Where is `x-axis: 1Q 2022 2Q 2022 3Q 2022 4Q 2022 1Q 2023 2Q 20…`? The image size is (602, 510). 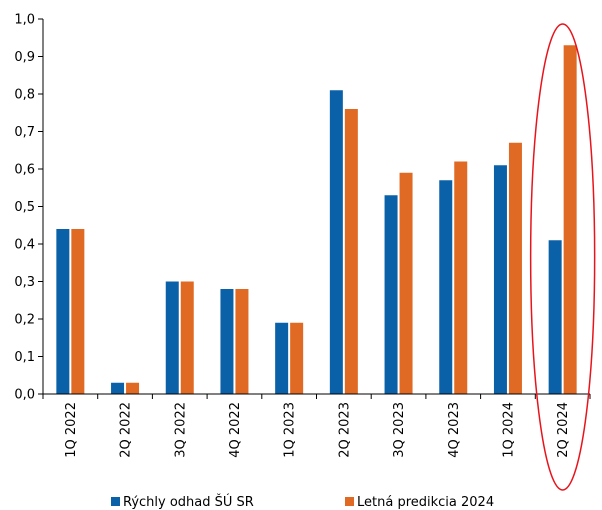 x-axis: 1Q 2022 2Q 2022 3Q 2022 4Q 2022 1Q 2023 2Q 20… is located at coordinates (316, 425).